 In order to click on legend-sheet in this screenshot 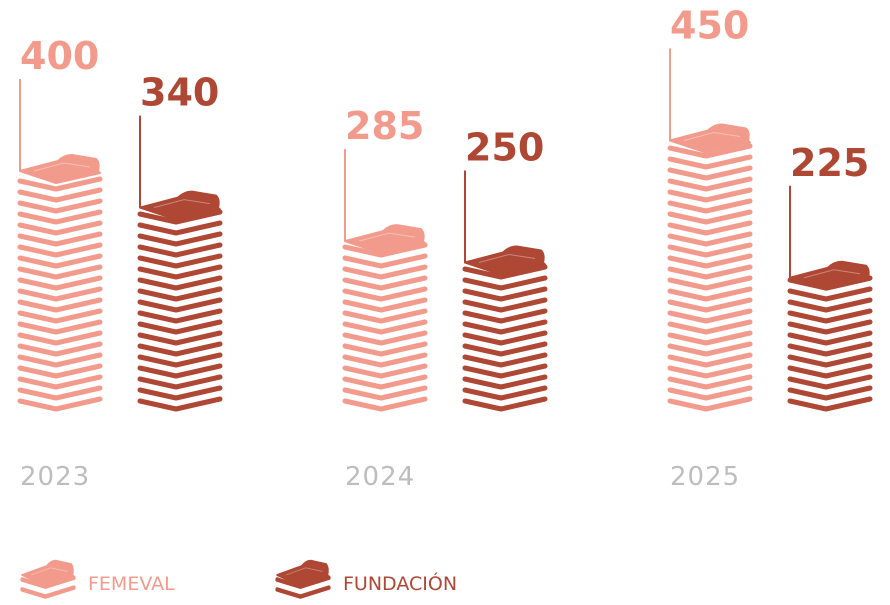, I will do `click(48, 592)`.